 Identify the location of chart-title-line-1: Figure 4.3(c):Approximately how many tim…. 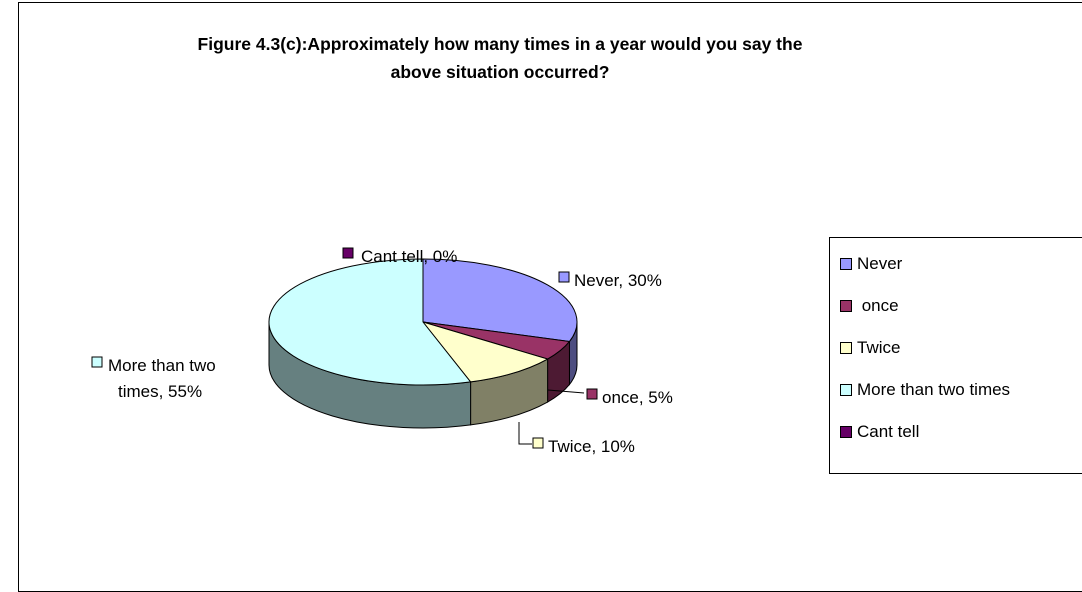
(500, 44).